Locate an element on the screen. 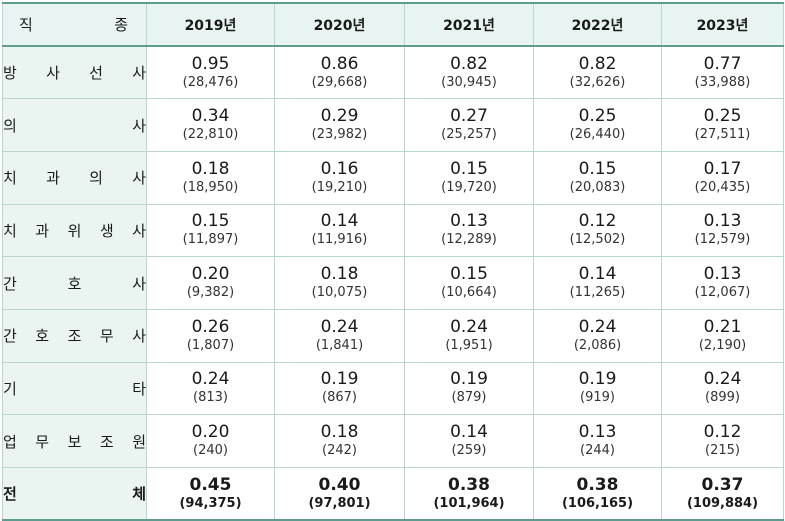 Image resolution: width=785 pixels, height=521 pixels. occupation-label-char: 조 is located at coordinates (106, 441).